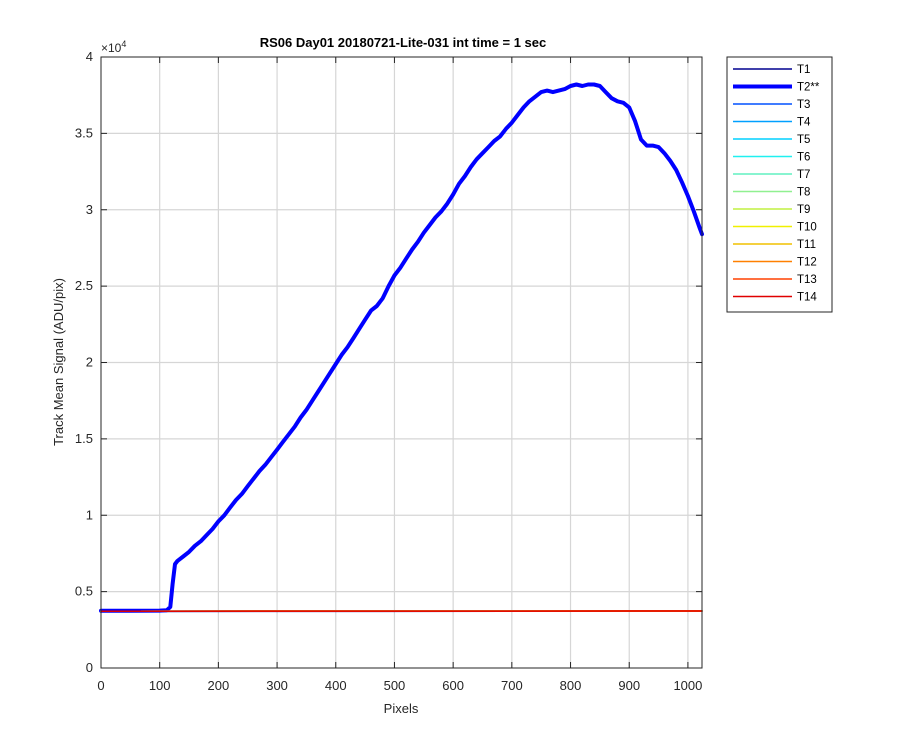  I want to click on legend-label: T12, so click(807, 263).